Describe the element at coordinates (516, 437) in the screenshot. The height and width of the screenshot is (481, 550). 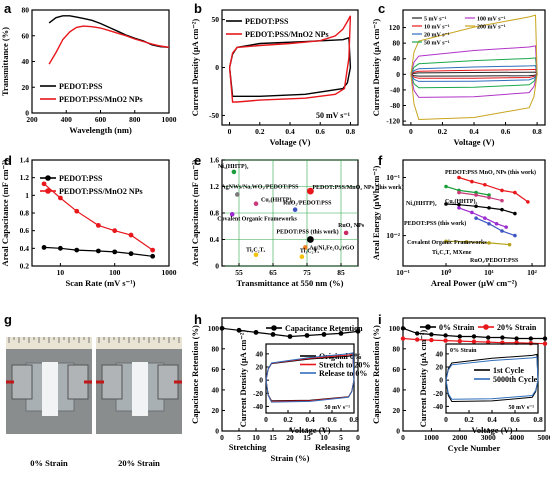
I see `x-tick-label: 4000` at that location.